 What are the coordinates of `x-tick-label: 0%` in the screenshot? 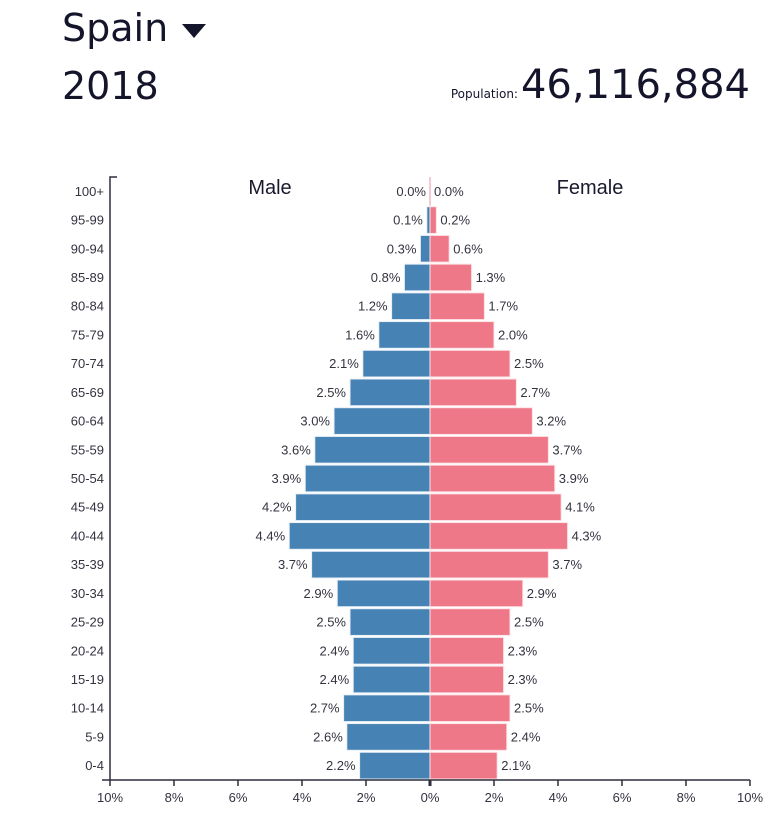 It's located at (430, 797).